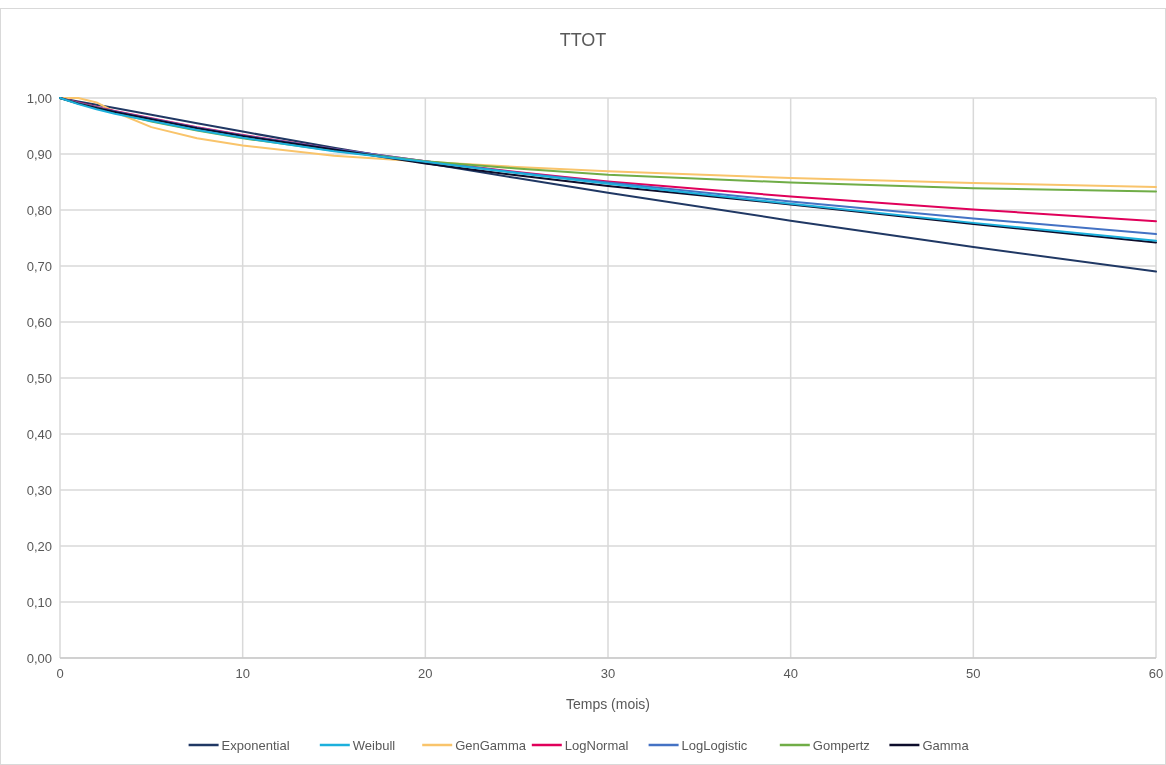 This screenshot has width=1166, height=765. What do you see at coordinates (60, 673) in the screenshot?
I see `x-tick-label: 0` at bounding box center [60, 673].